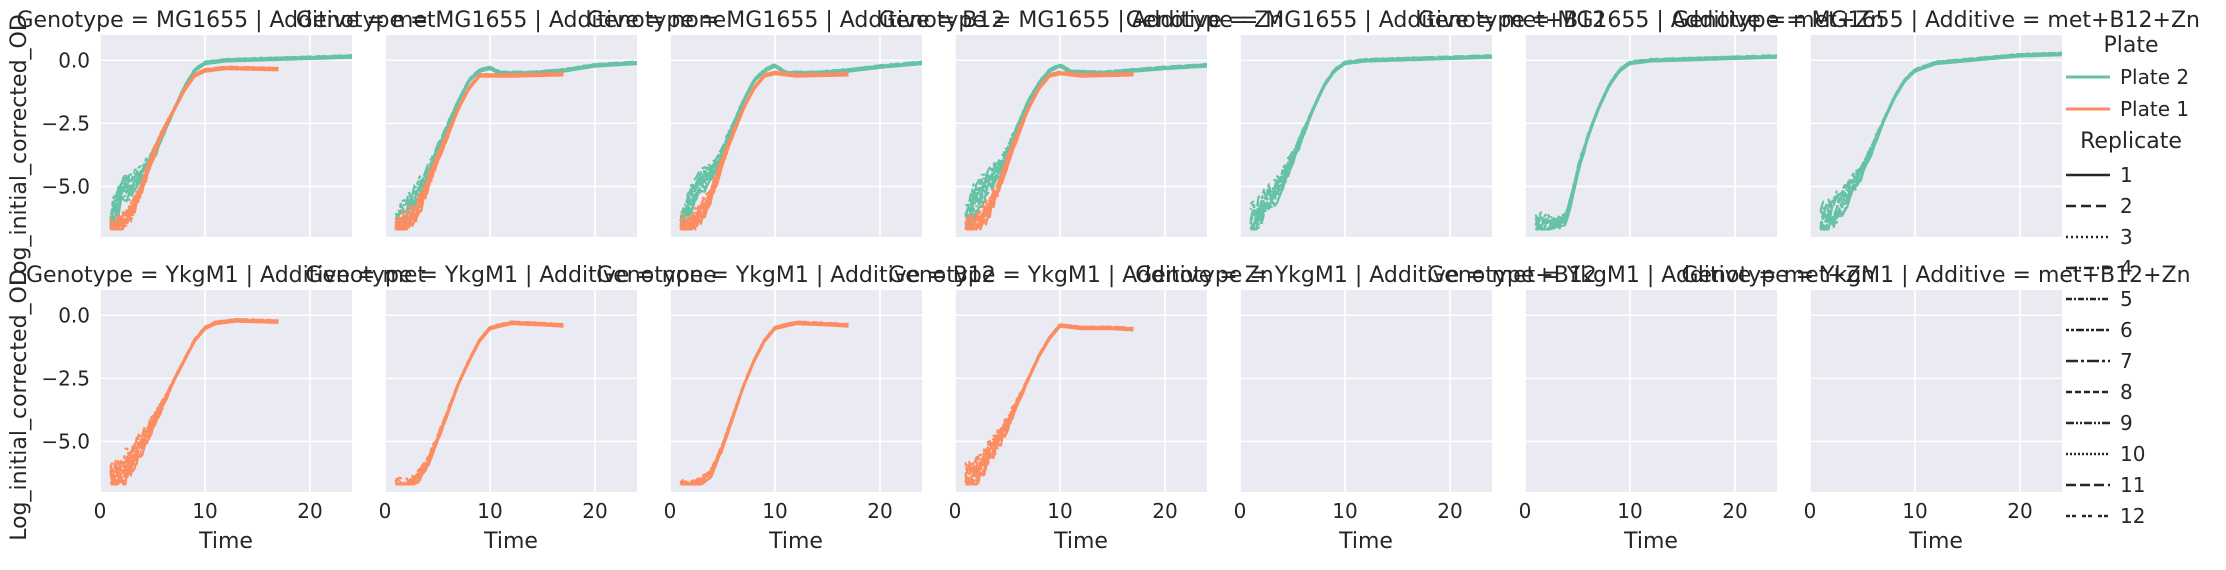 The image size is (2226, 570). I want to click on facet-title: Genotype = MG1655 | Additive = met, so click(226, 20).